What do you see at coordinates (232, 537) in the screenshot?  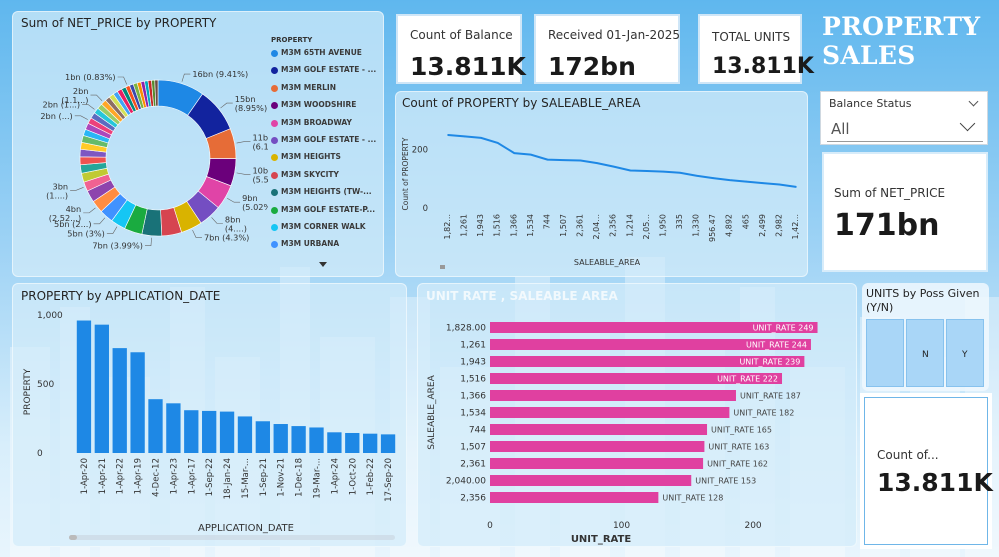 I see `horizontal-scrollbar` at bounding box center [232, 537].